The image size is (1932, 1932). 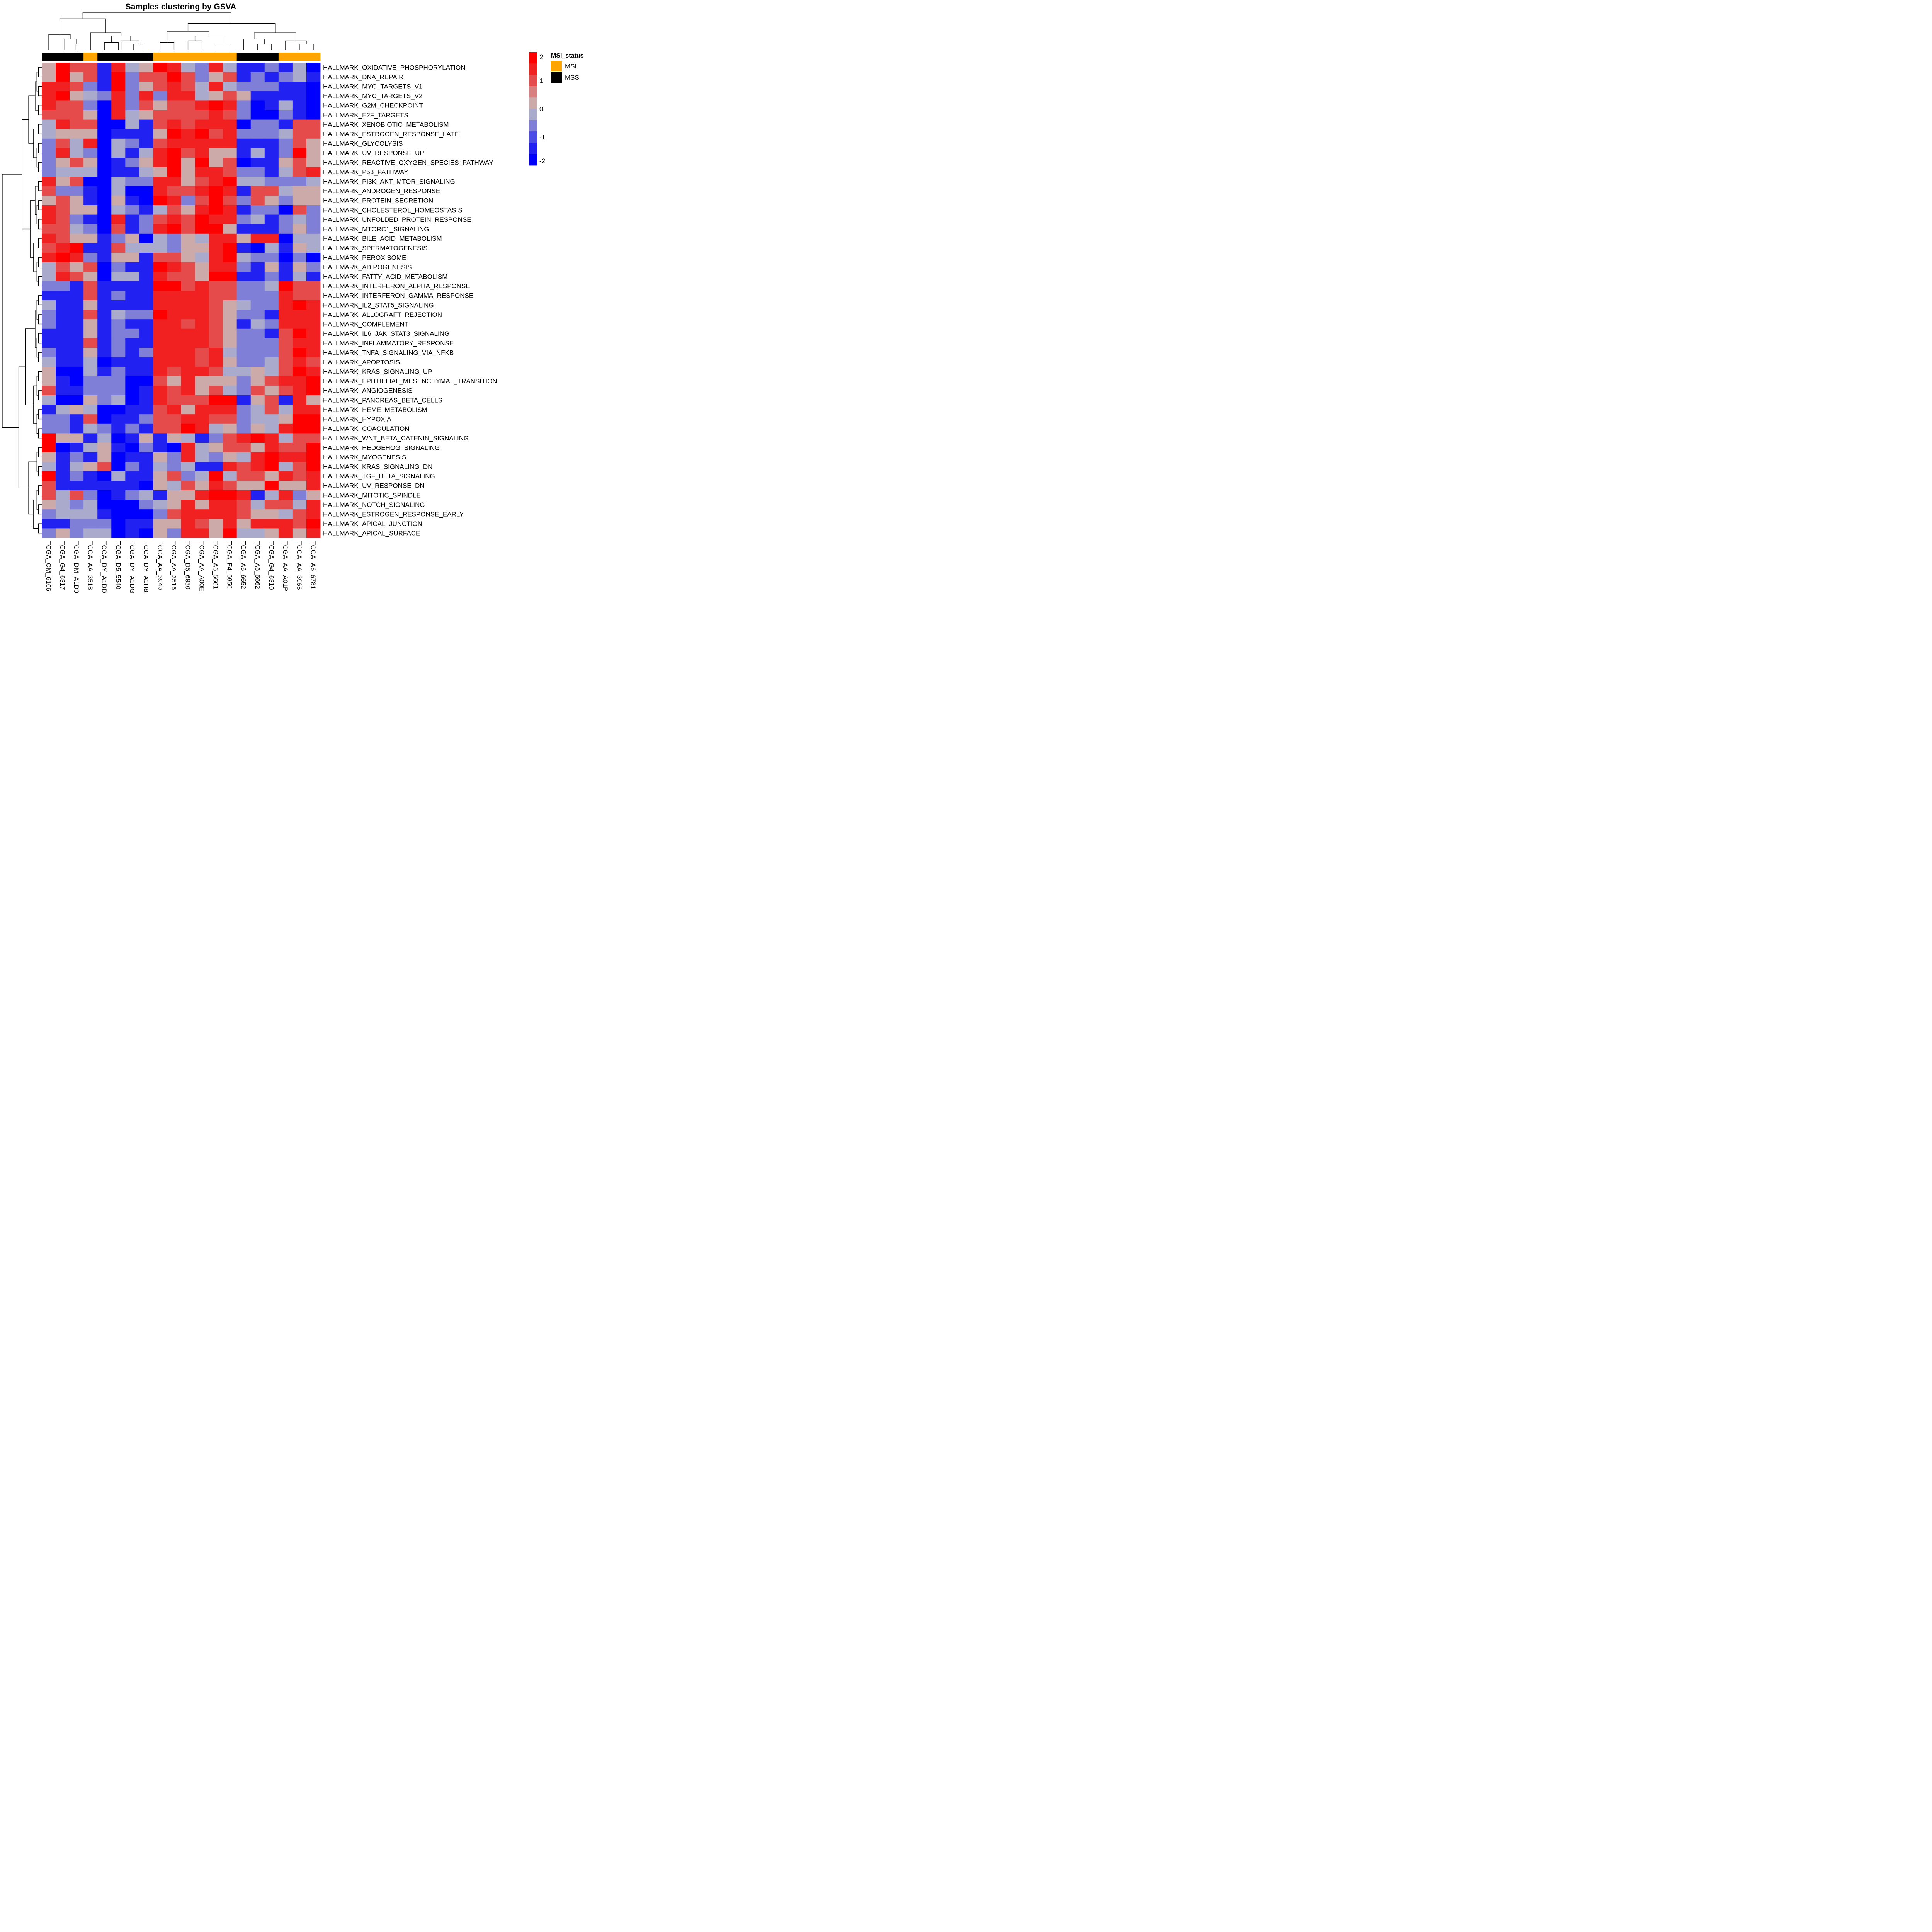 I want to click on sample-label: TCGA_A6_5662, so click(x=257, y=565).